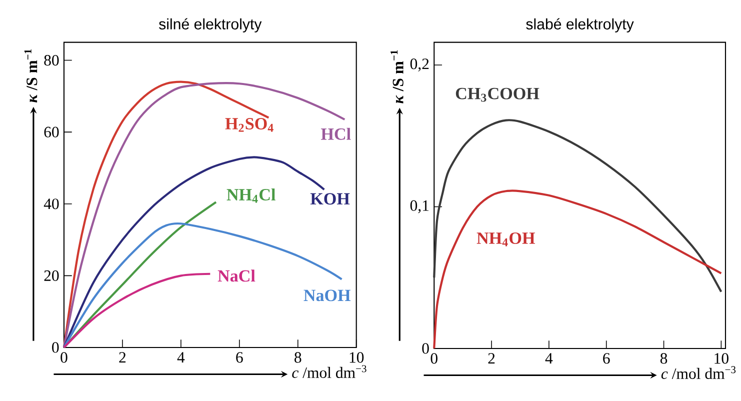 The height and width of the screenshot is (401, 741). What do you see at coordinates (336, 134) in the screenshot?
I see `series-label: HCl` at bounding box center [336, 134].